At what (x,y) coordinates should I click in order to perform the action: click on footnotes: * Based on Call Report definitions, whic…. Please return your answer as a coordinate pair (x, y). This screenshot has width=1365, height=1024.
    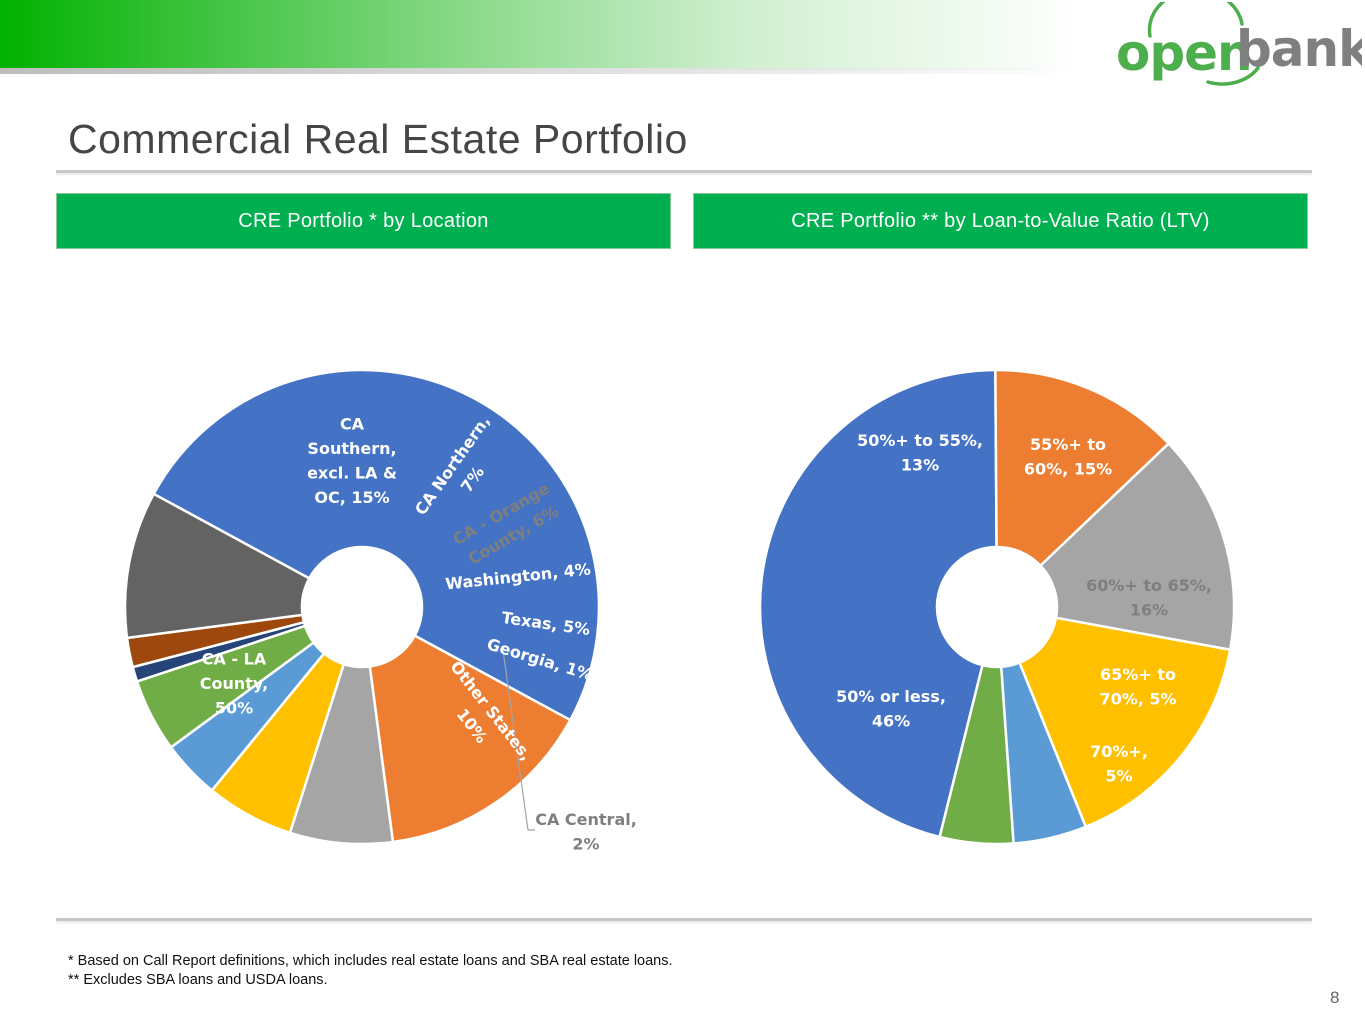
    Looking at the image, I should click on (370, 971).